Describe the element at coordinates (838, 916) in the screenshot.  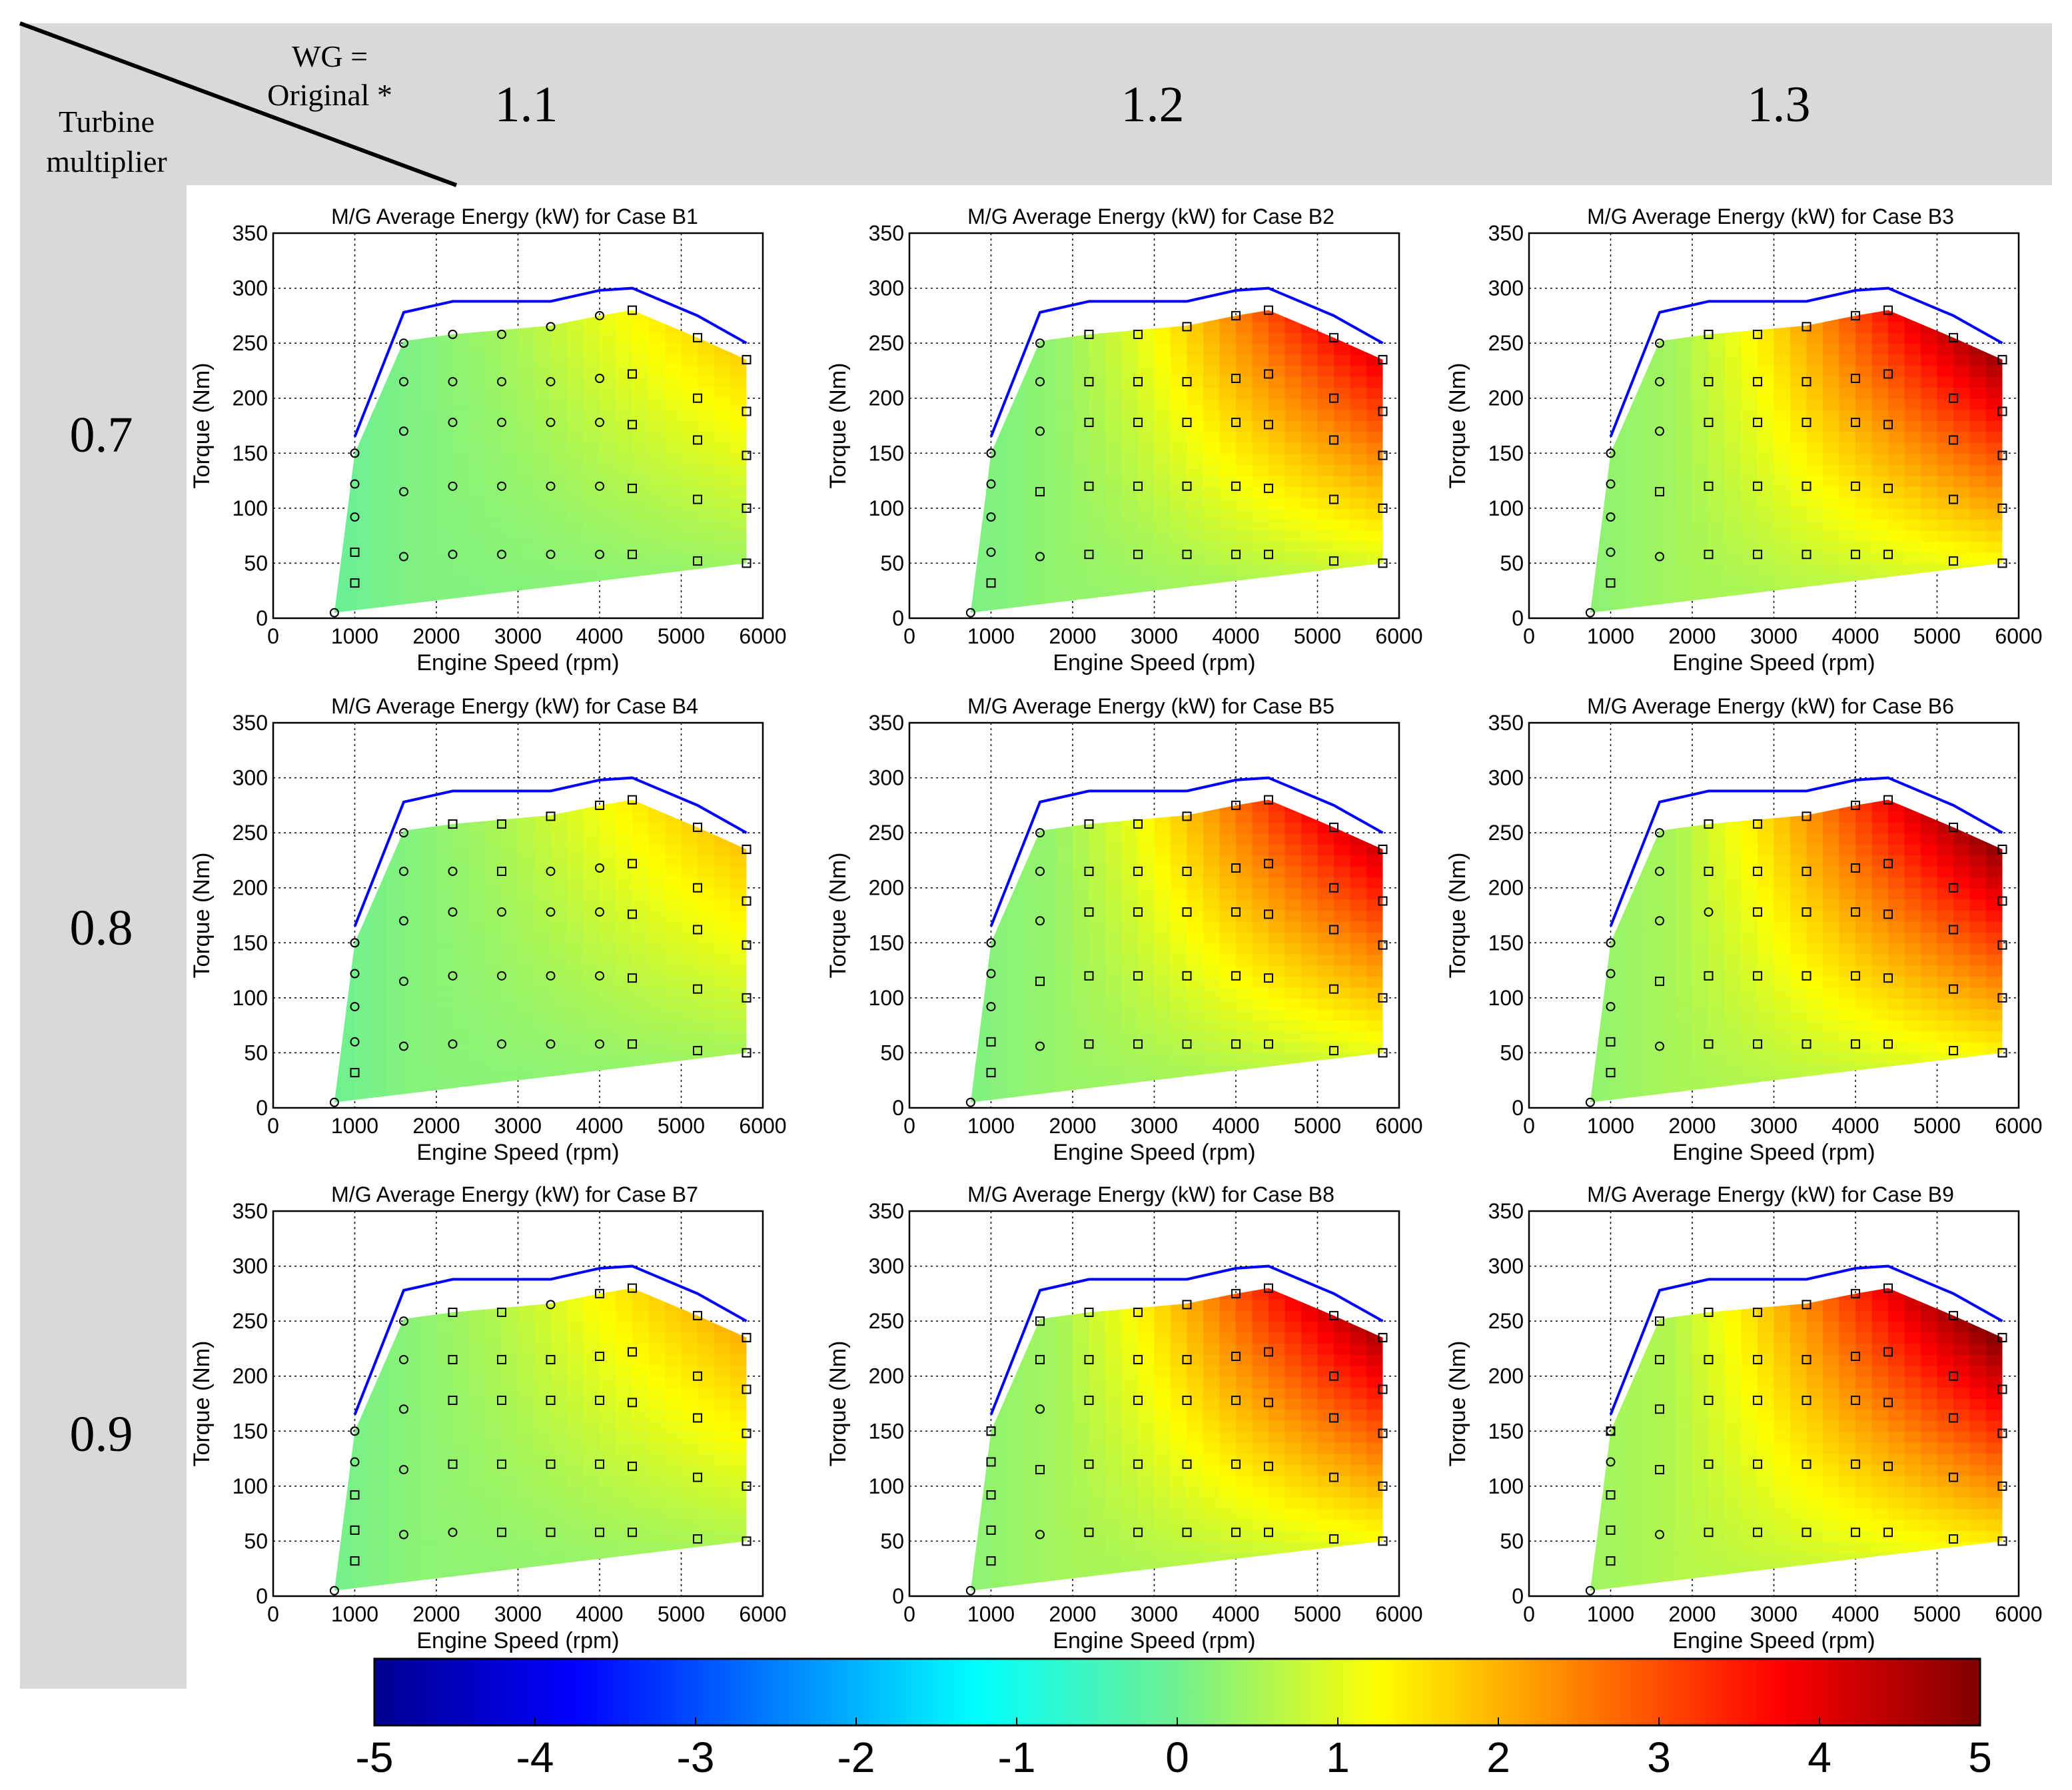
I see `y-axis-label: Torque (Nm)` at that location.